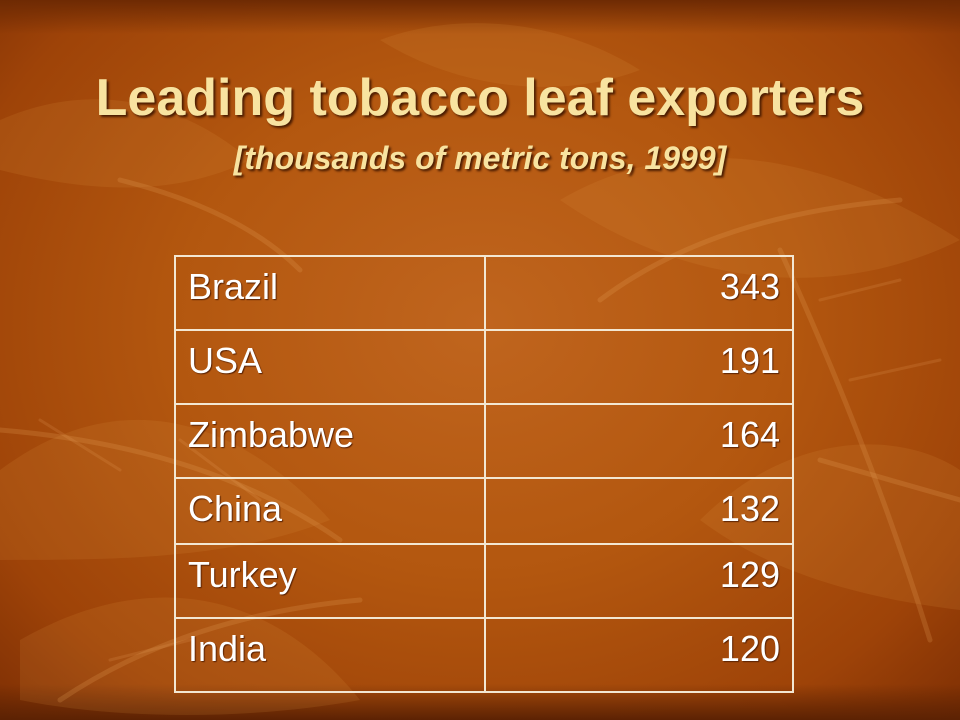 The image size is (960, 720). Describe the element at coordinates (330, 511) in the screenshot. I see `country-cell: China` at that location.